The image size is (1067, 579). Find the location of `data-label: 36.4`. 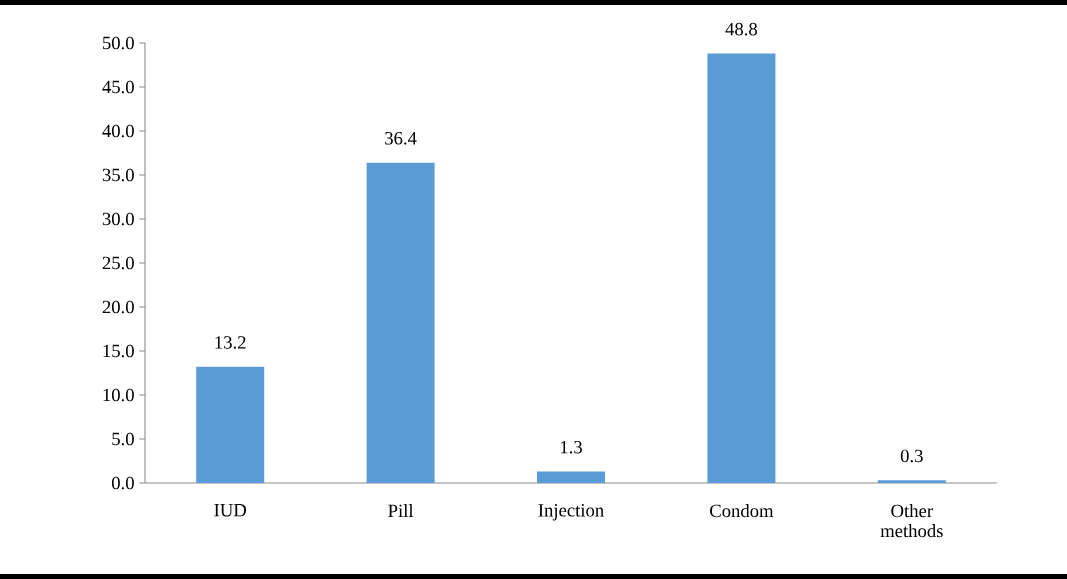

data-label: 36.4 is located at coordinates (401, 138).